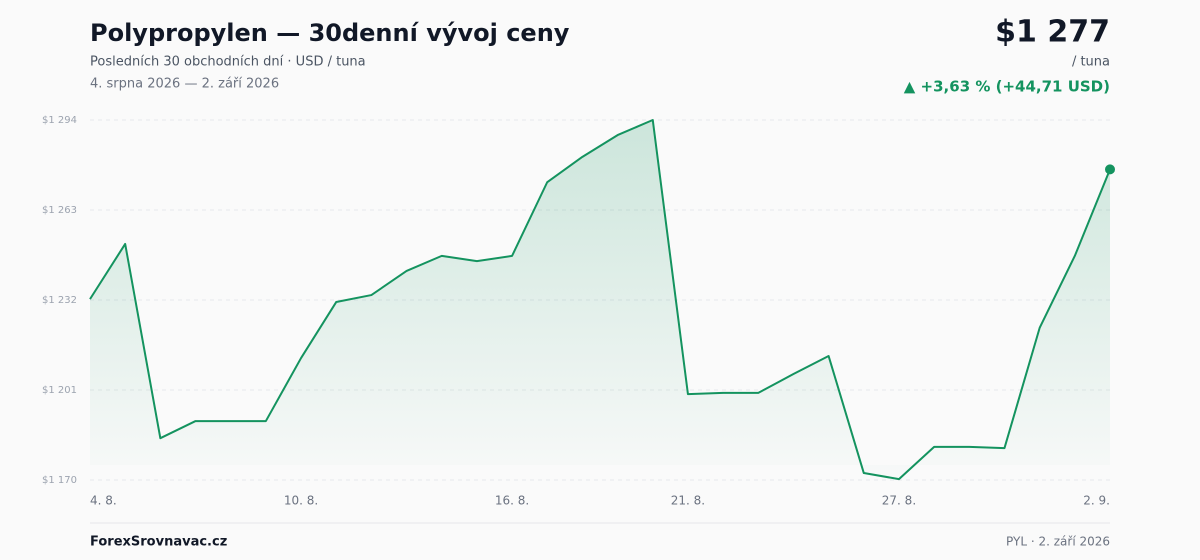 This screenshot has width=1200, height=560. What do you see at coordinates (59, 210) in the screenshot?
I see `y-tick-label: $1 263` at bounding box center [59, 210].